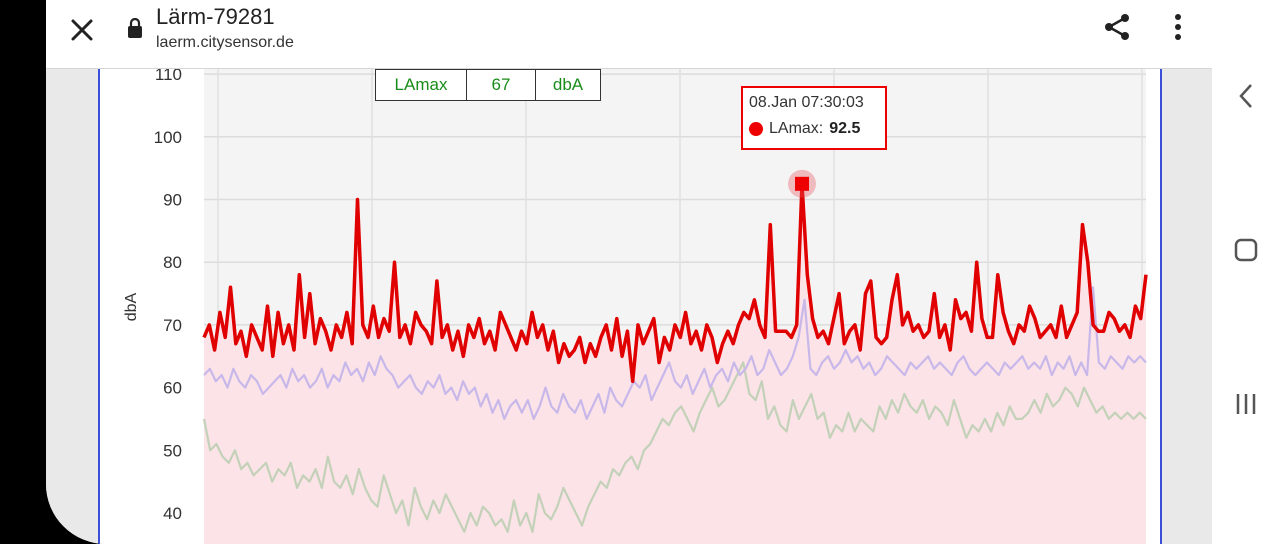 The width and height of the screenshot is (1280, 544). Describe the element at coordinates (172, 388) in the screenshot. I see `y-tick-label: 60` at that location.